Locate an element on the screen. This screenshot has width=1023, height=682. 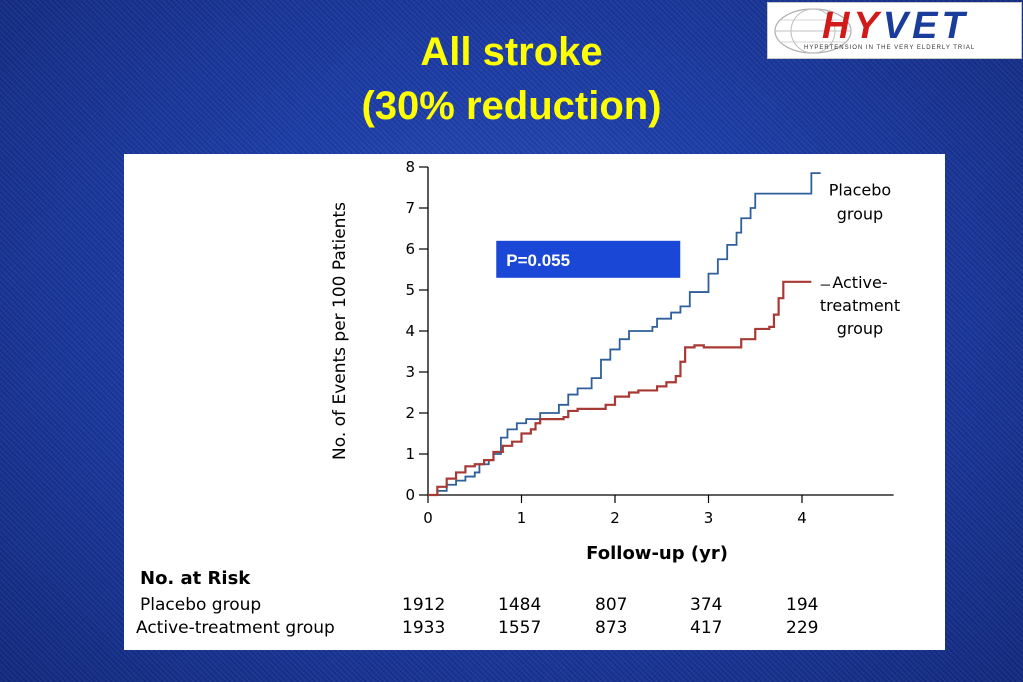
logo-subtitle: HYPERTENSION IN THE VERY ELDERLY TRIAL is located at coordinates (890, 48).